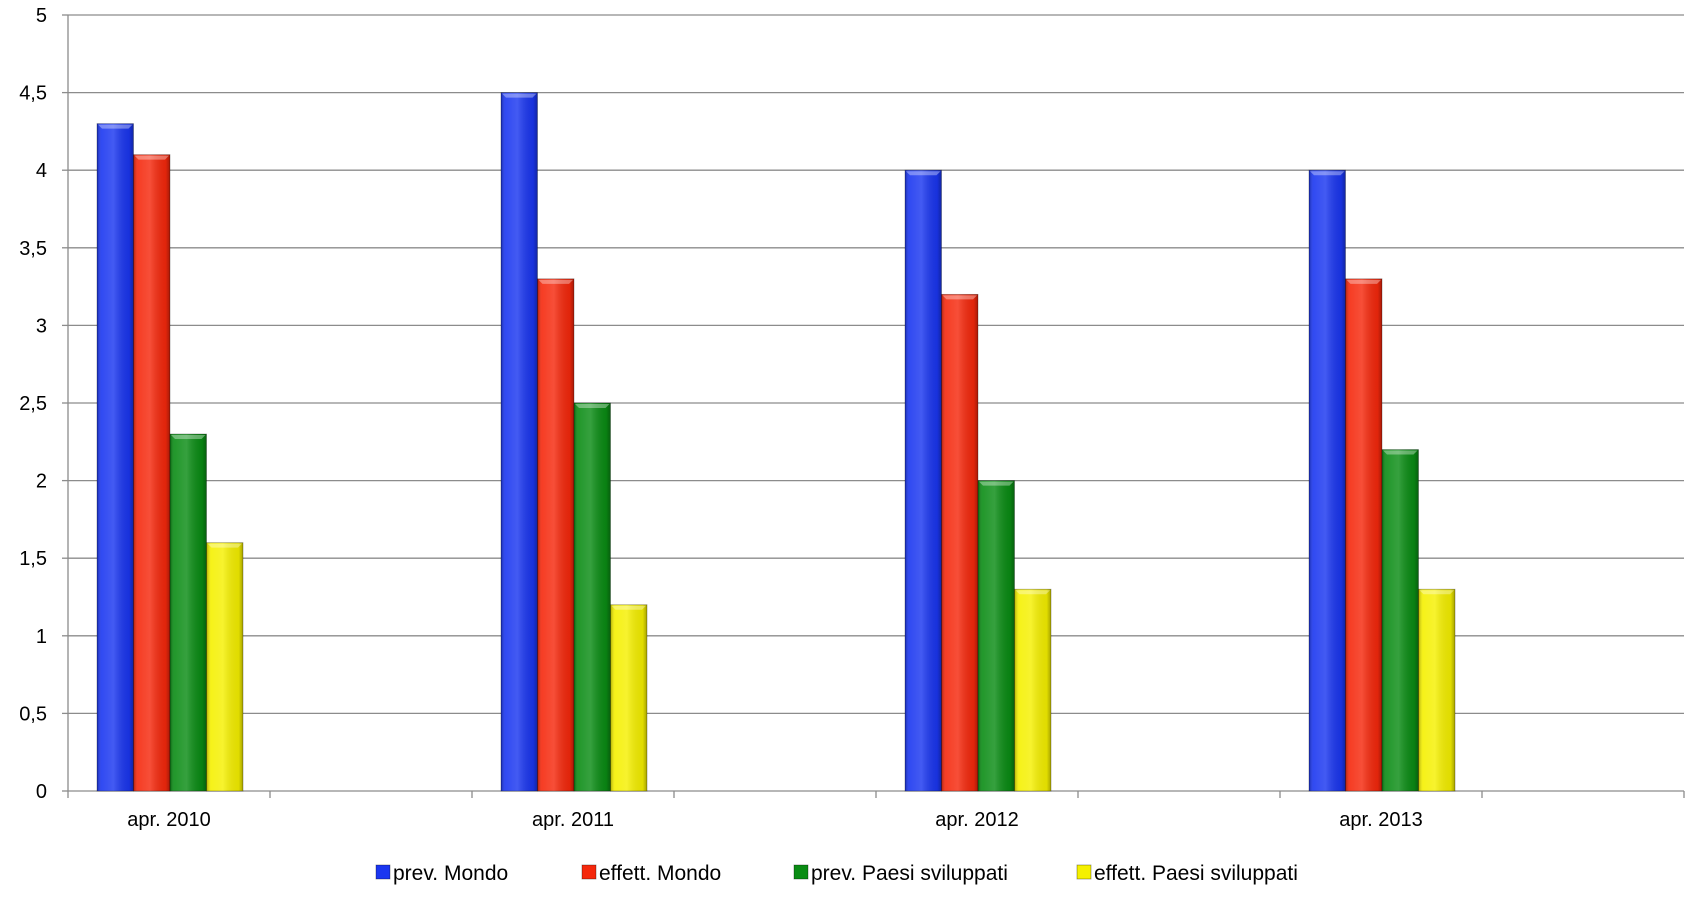 This screenshot has height=904, width=1694. What do you see at coordinates (1380, 820) in the screenshot?
I see `x-category-label: apr. 2013` at bounding box center [1380, 820].